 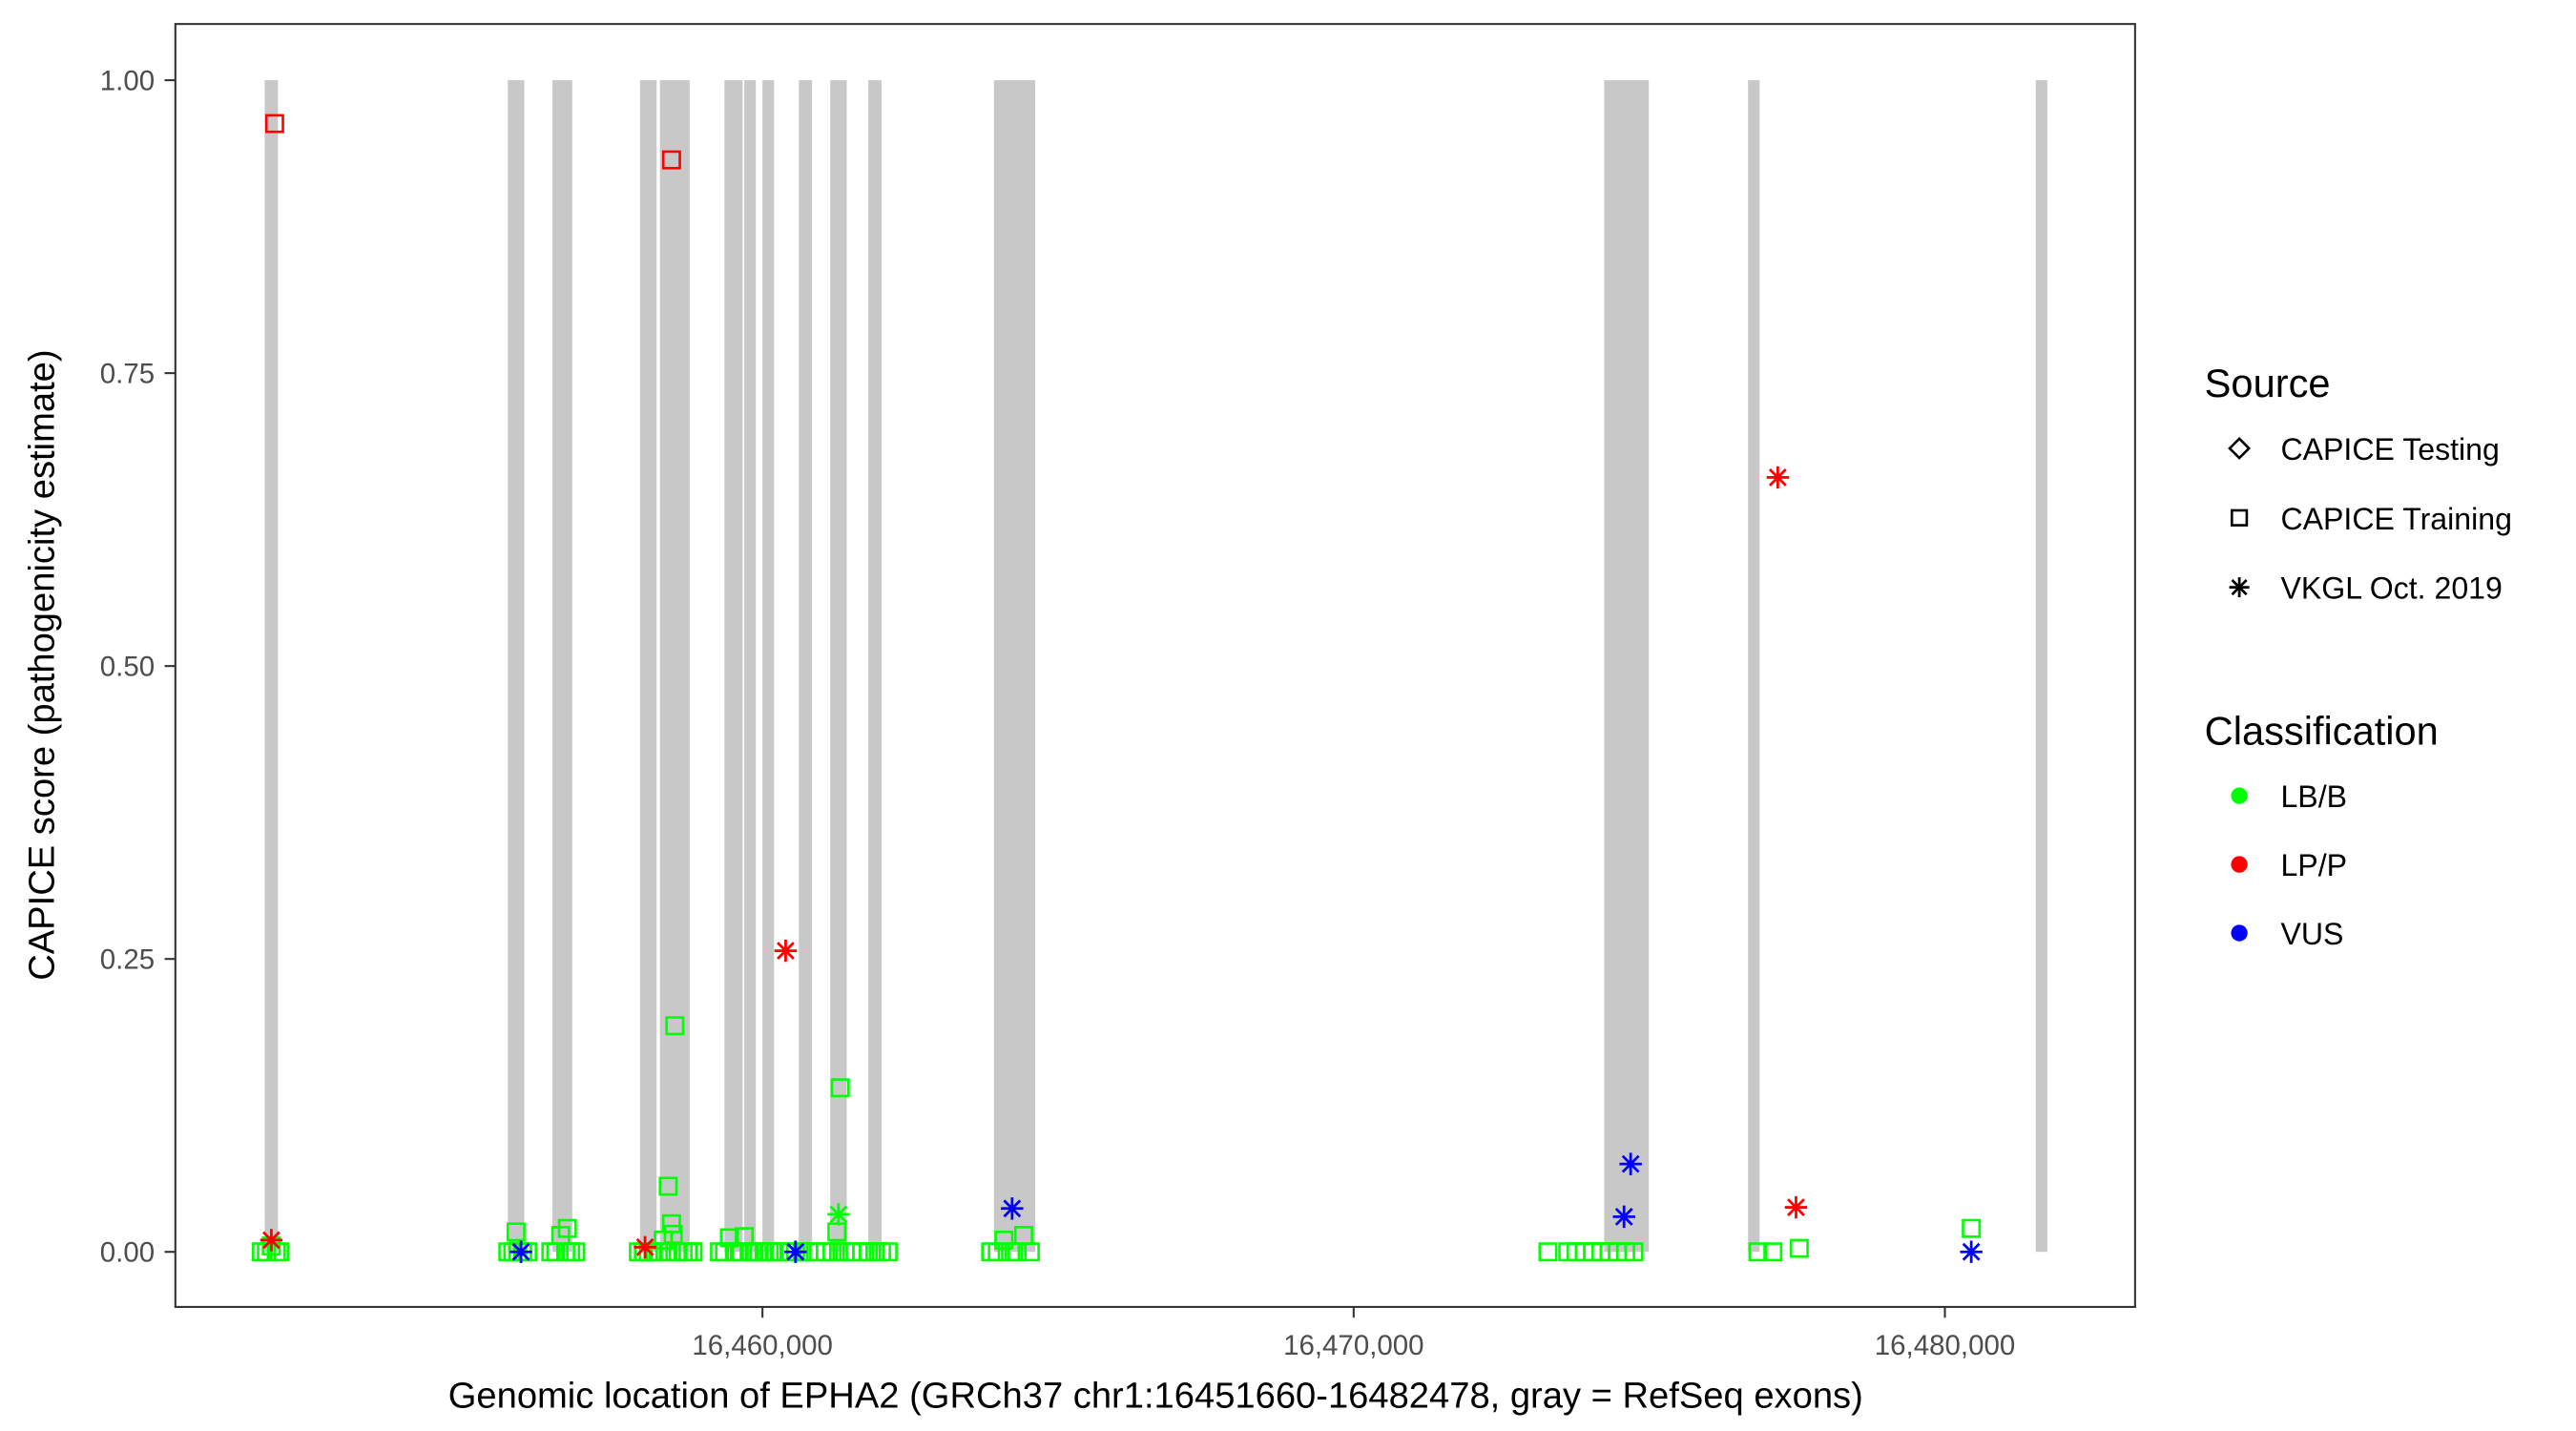 I want to click on legend-key-diamond-icon, so click(x=2240, y=448).